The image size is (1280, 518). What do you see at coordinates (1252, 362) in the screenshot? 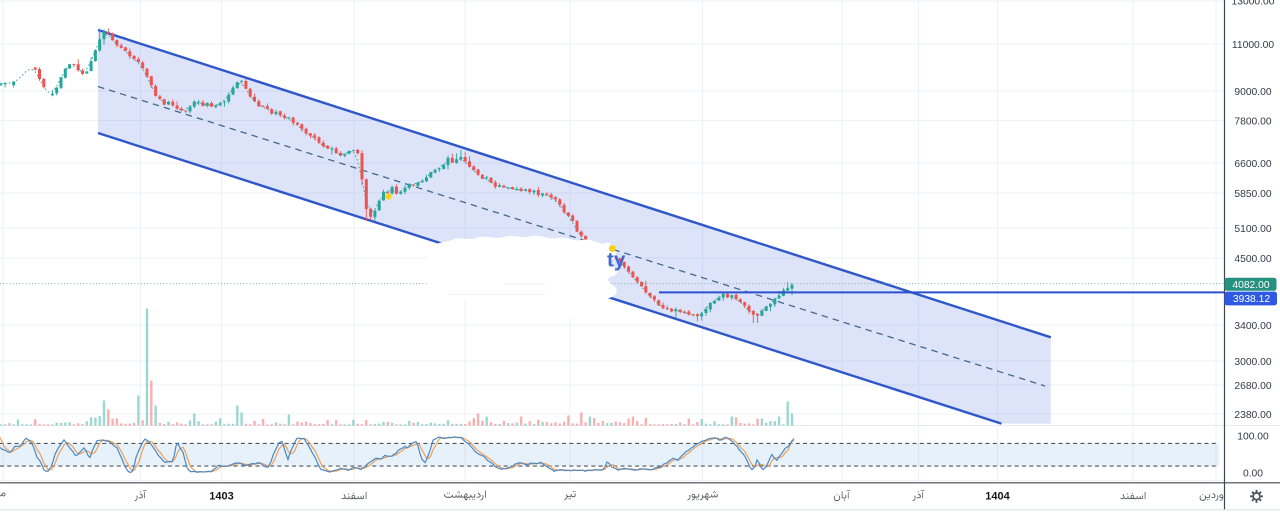
I see `svg-text: 3000.00` at bounding box center [1252, 362].